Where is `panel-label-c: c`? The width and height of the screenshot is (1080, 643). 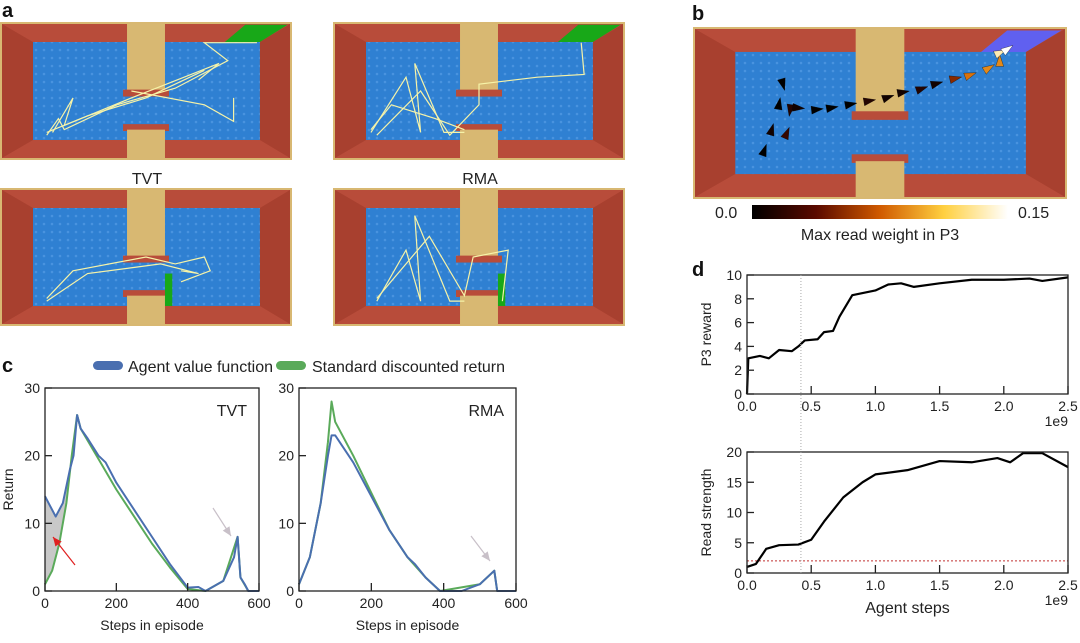
panel-label-c: c is located at coordinates (7, 366).